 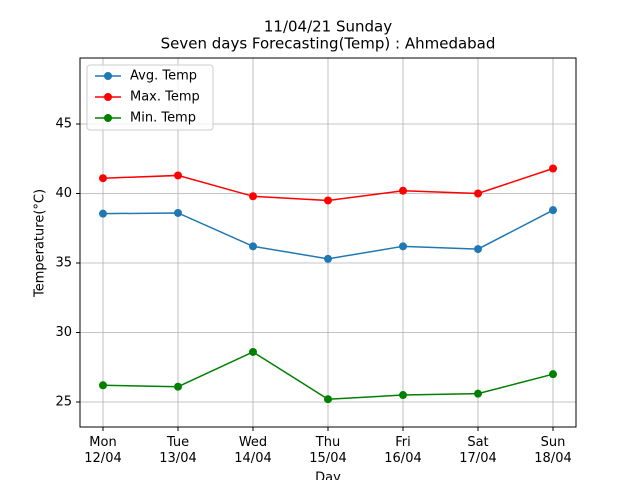 What do you see at coordinates (328, 475) in the screenshot?
I see `x-axis-label: Day` at bounding box center [328, 475].